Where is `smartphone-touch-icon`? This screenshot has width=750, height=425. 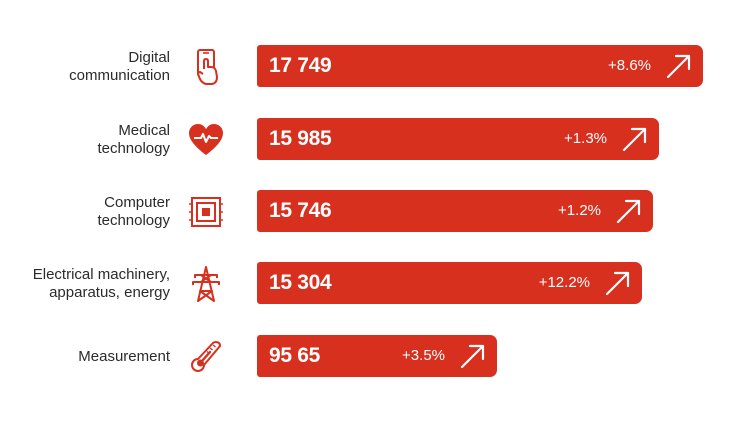
smartphone-touch-icon is located at coordinates (206, 67).